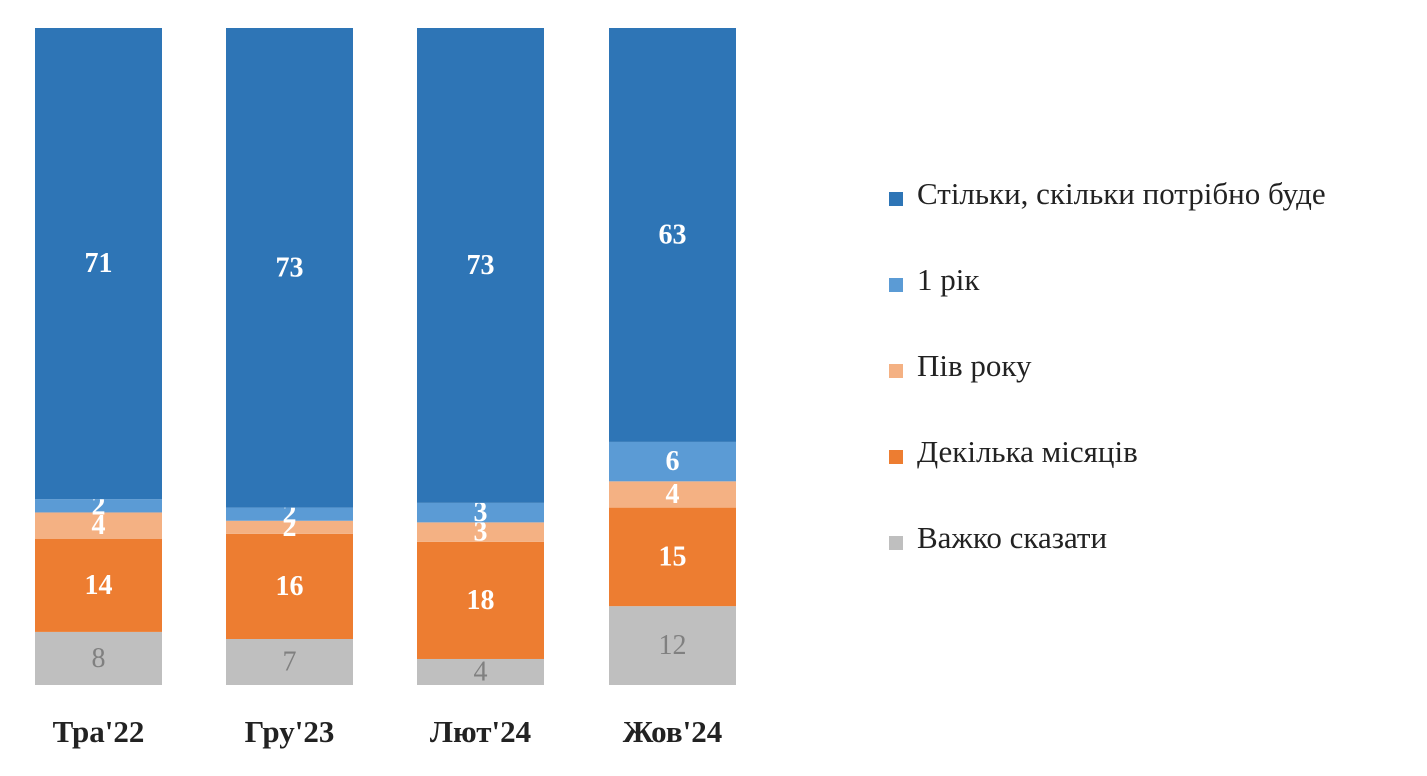 This screenshot has width=1427, height=776. I want to click on data-label: 15, so click(673, 556).